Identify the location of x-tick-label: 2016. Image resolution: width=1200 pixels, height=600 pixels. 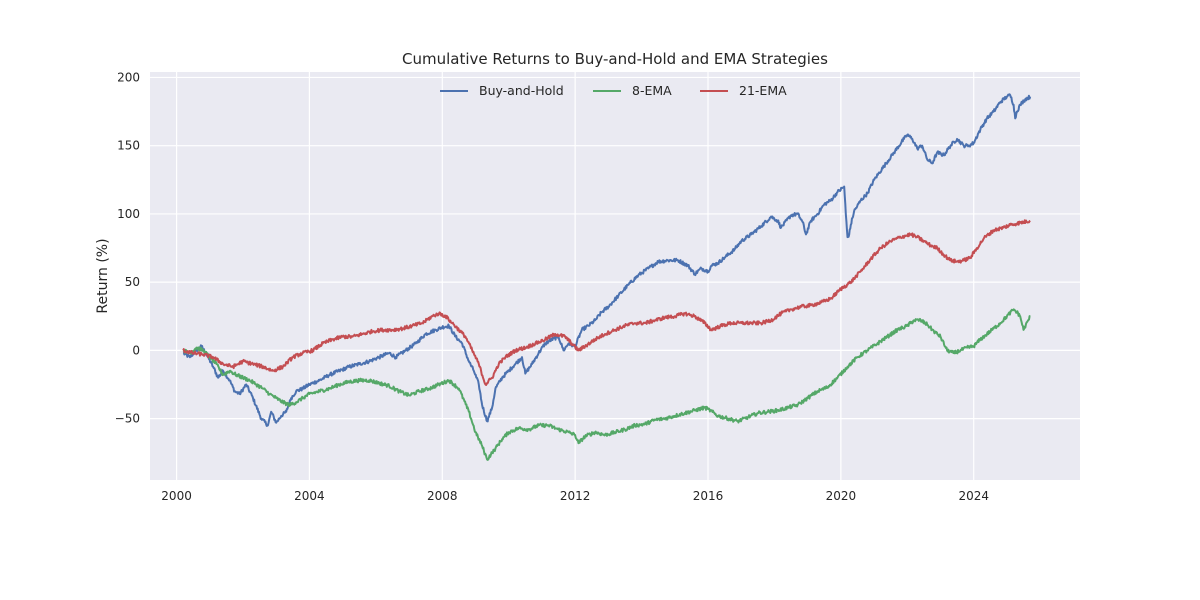
(708, 496).